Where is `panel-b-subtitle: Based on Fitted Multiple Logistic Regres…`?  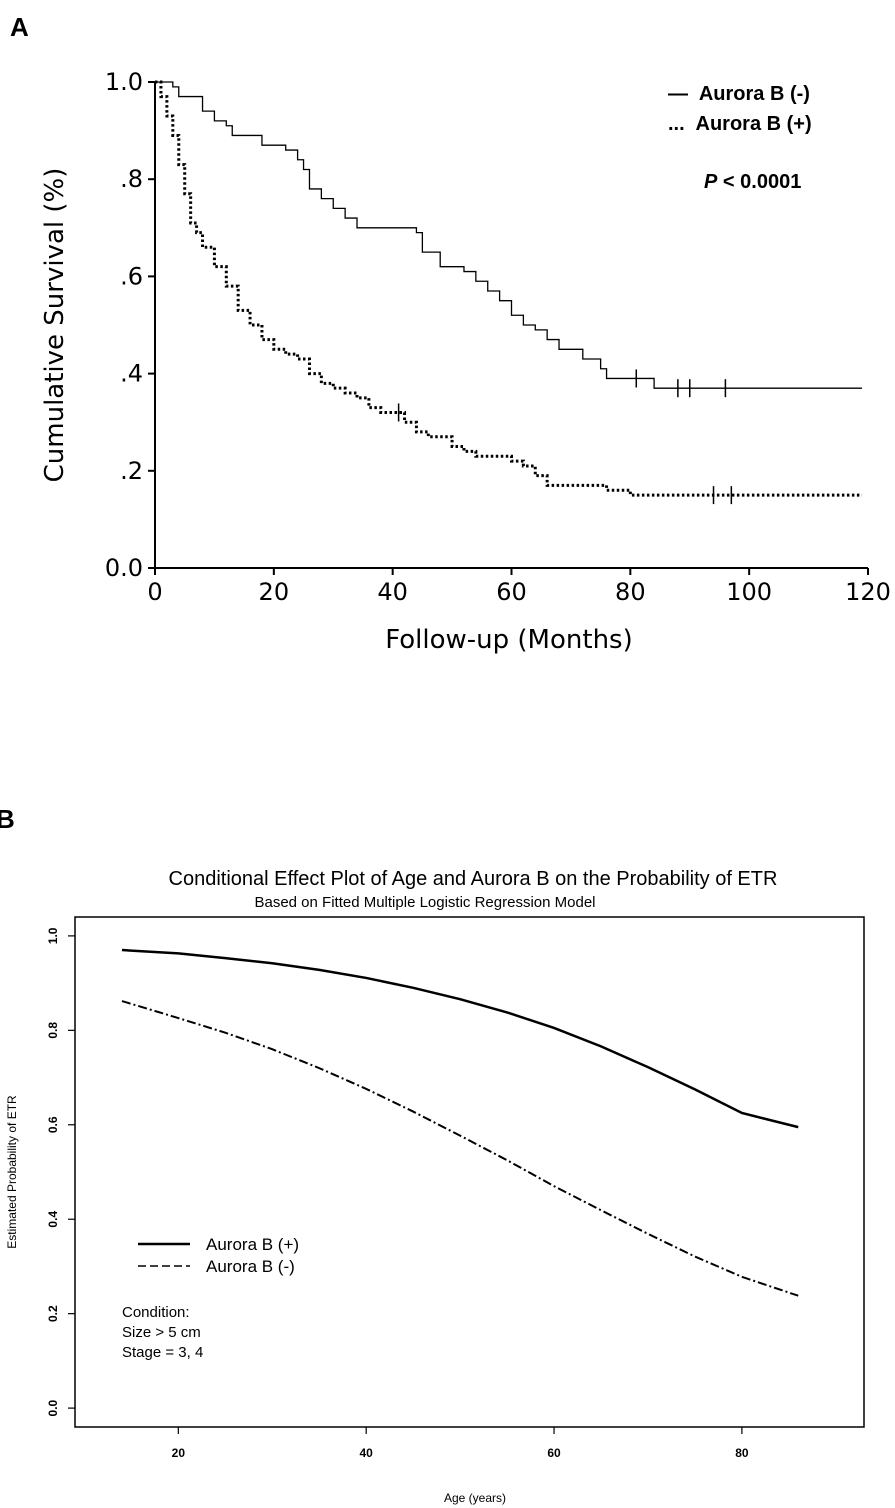 panel-b-subtitle: Based on Fitted Multiple Logistic Regres… is located at coordinates (424, 902).